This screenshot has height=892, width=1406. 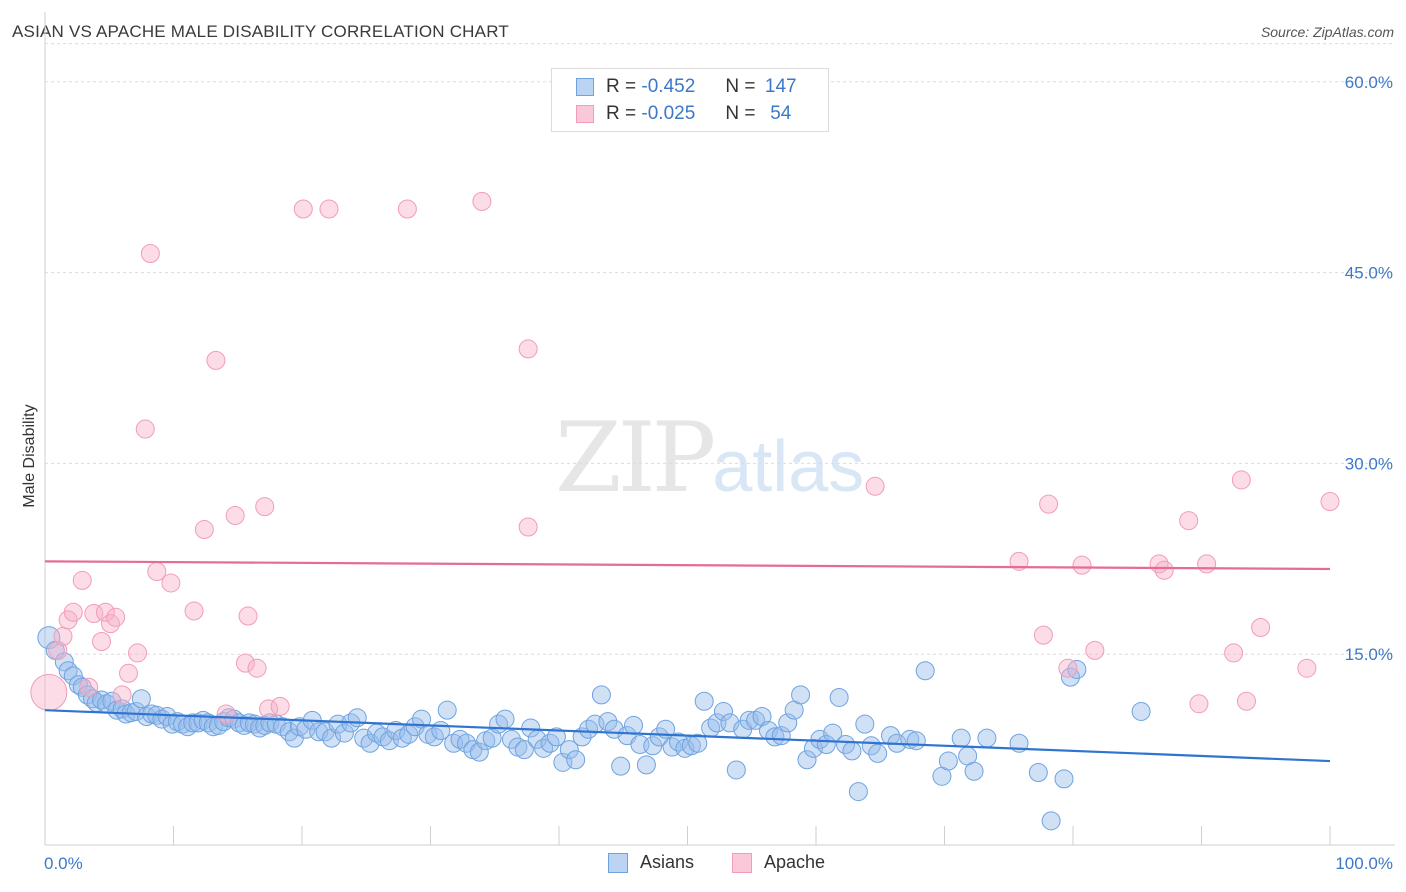 What do you see at coordinates (718, 863) in the screenshot?
I see `x-tick-labels: 0.0% 100.0%` at bounding box center [718, 863].